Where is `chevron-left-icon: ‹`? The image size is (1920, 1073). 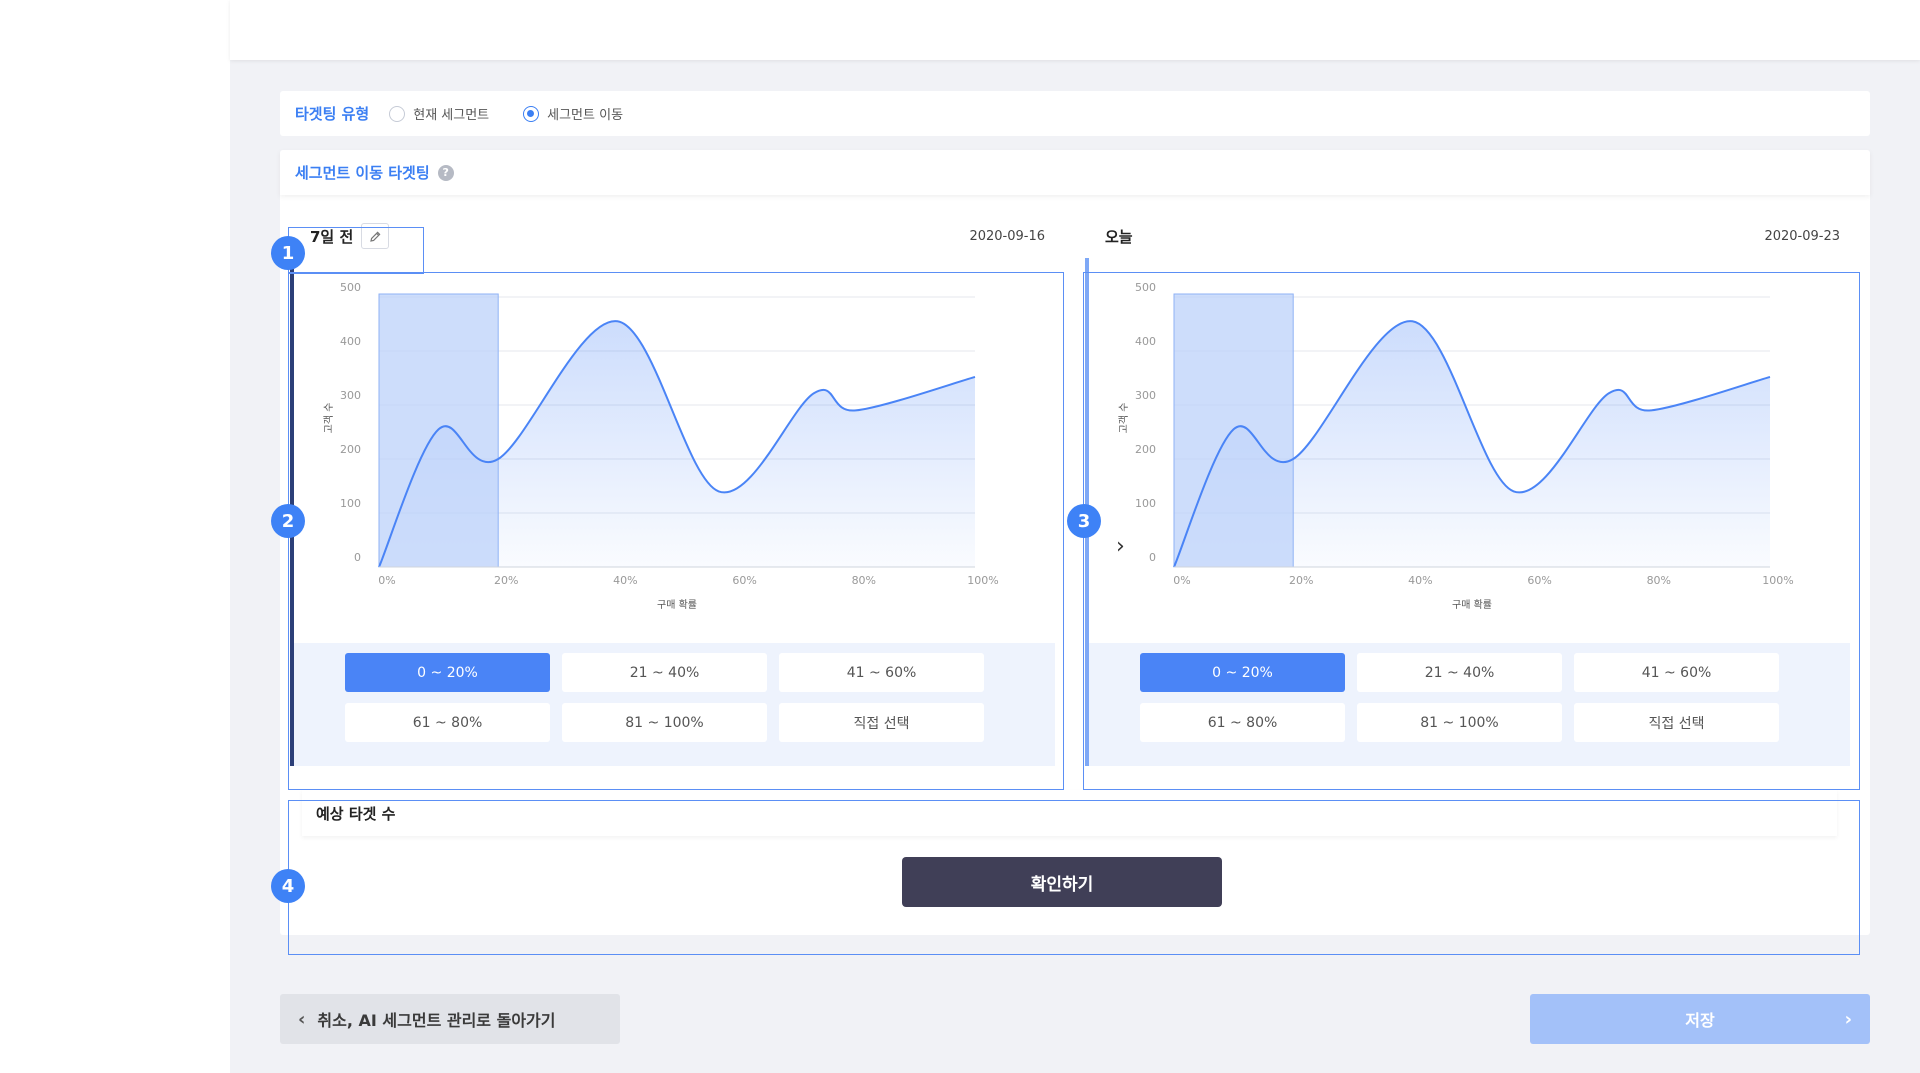
chevron-left-icon: ‹ is located at coordinates (302, 1019).